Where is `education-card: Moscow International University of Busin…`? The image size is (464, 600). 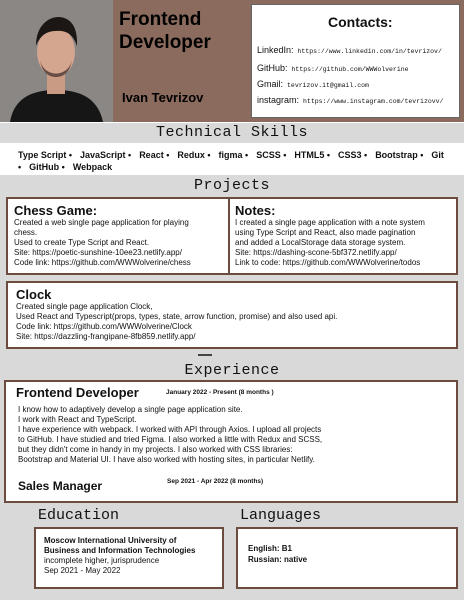
education-card: Moscow International University of Busin… is located at coordinates (129, 558).